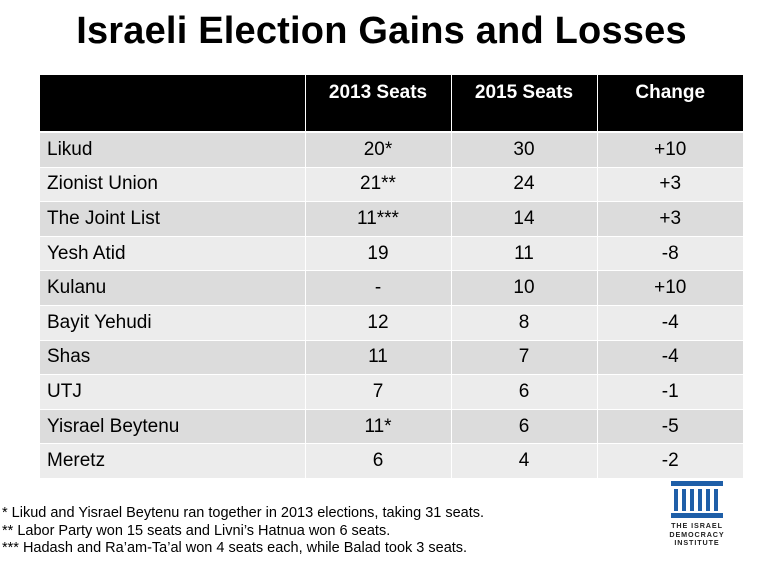 This screenshot has height=567, width=763. Describe the element at coordinates (173, 219) in the screenshot. I see `party-name: The Joint List` at that location.